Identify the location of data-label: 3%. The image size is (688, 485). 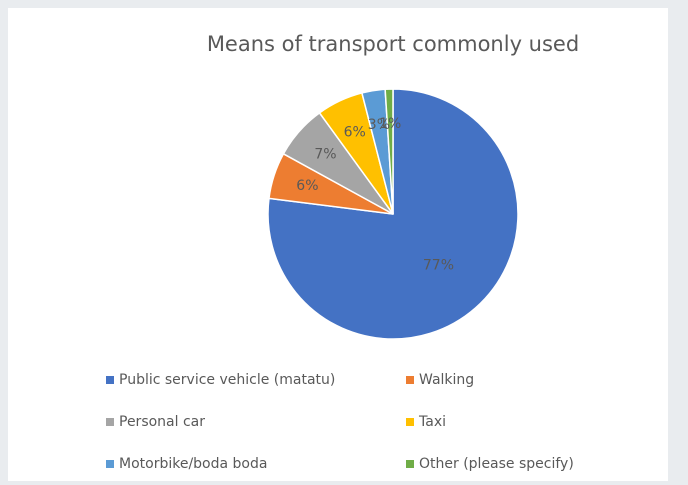
(379, 125).